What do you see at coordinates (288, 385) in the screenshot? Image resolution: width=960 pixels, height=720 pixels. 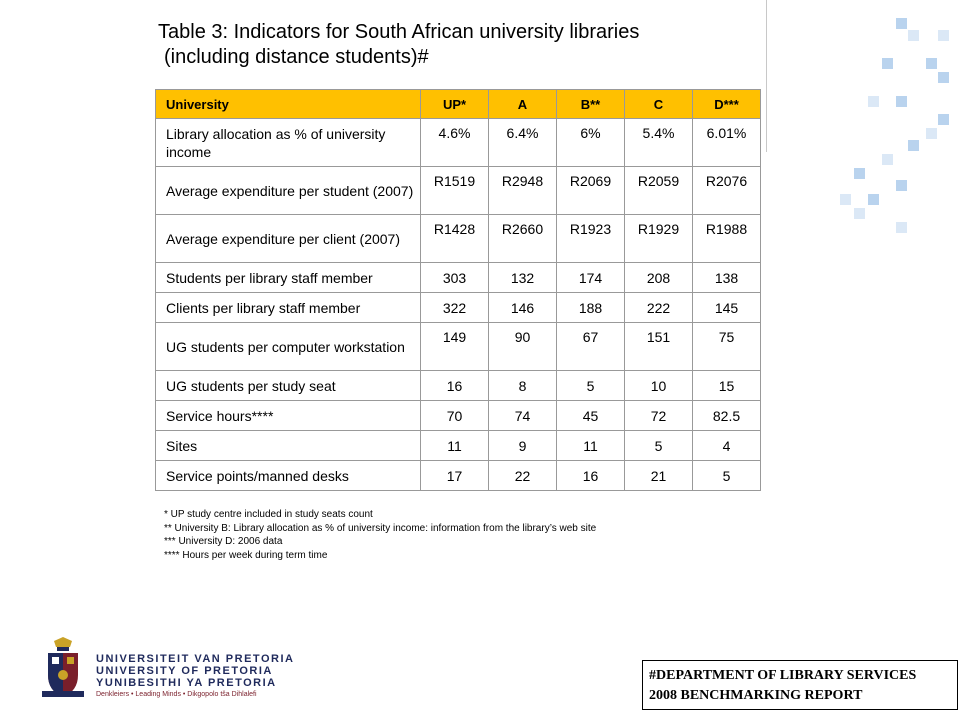 I see `row-label: UG students per study seat` at bounding box center [288, 385].